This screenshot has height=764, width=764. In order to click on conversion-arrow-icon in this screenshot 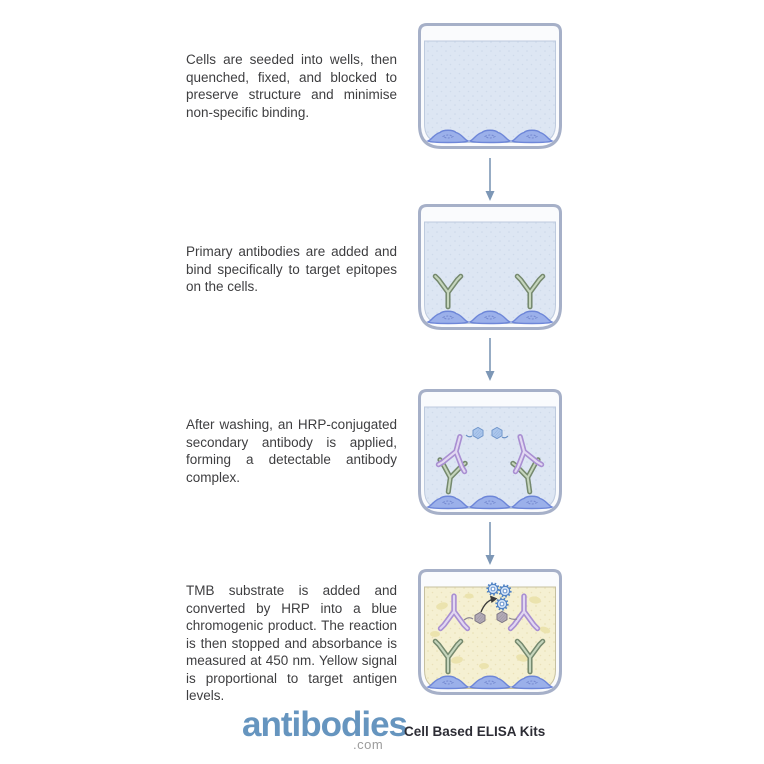, I will do `click(486, 605)`.